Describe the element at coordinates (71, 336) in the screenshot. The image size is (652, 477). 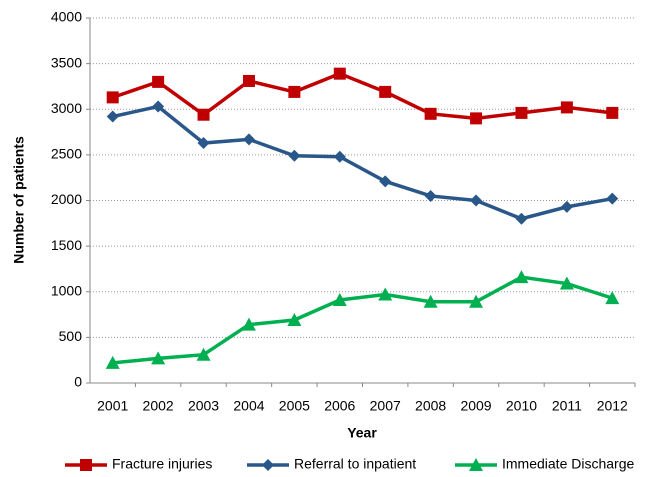
I see `y-tick-label: 500` at that location.